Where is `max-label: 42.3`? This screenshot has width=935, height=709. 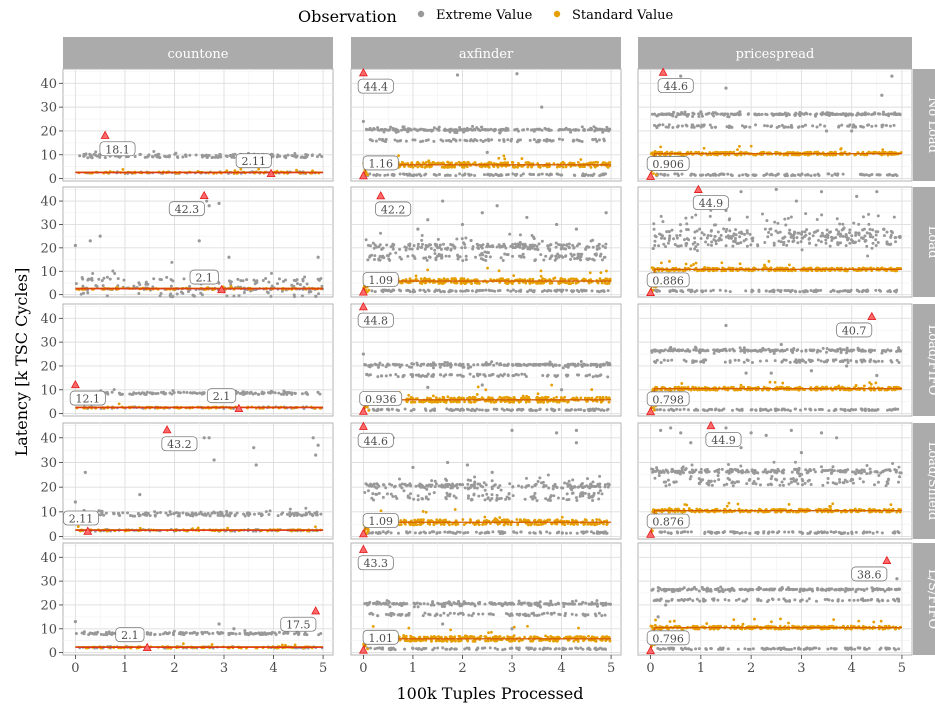
max-label: 42.3 is located at coordinates (187, 209).